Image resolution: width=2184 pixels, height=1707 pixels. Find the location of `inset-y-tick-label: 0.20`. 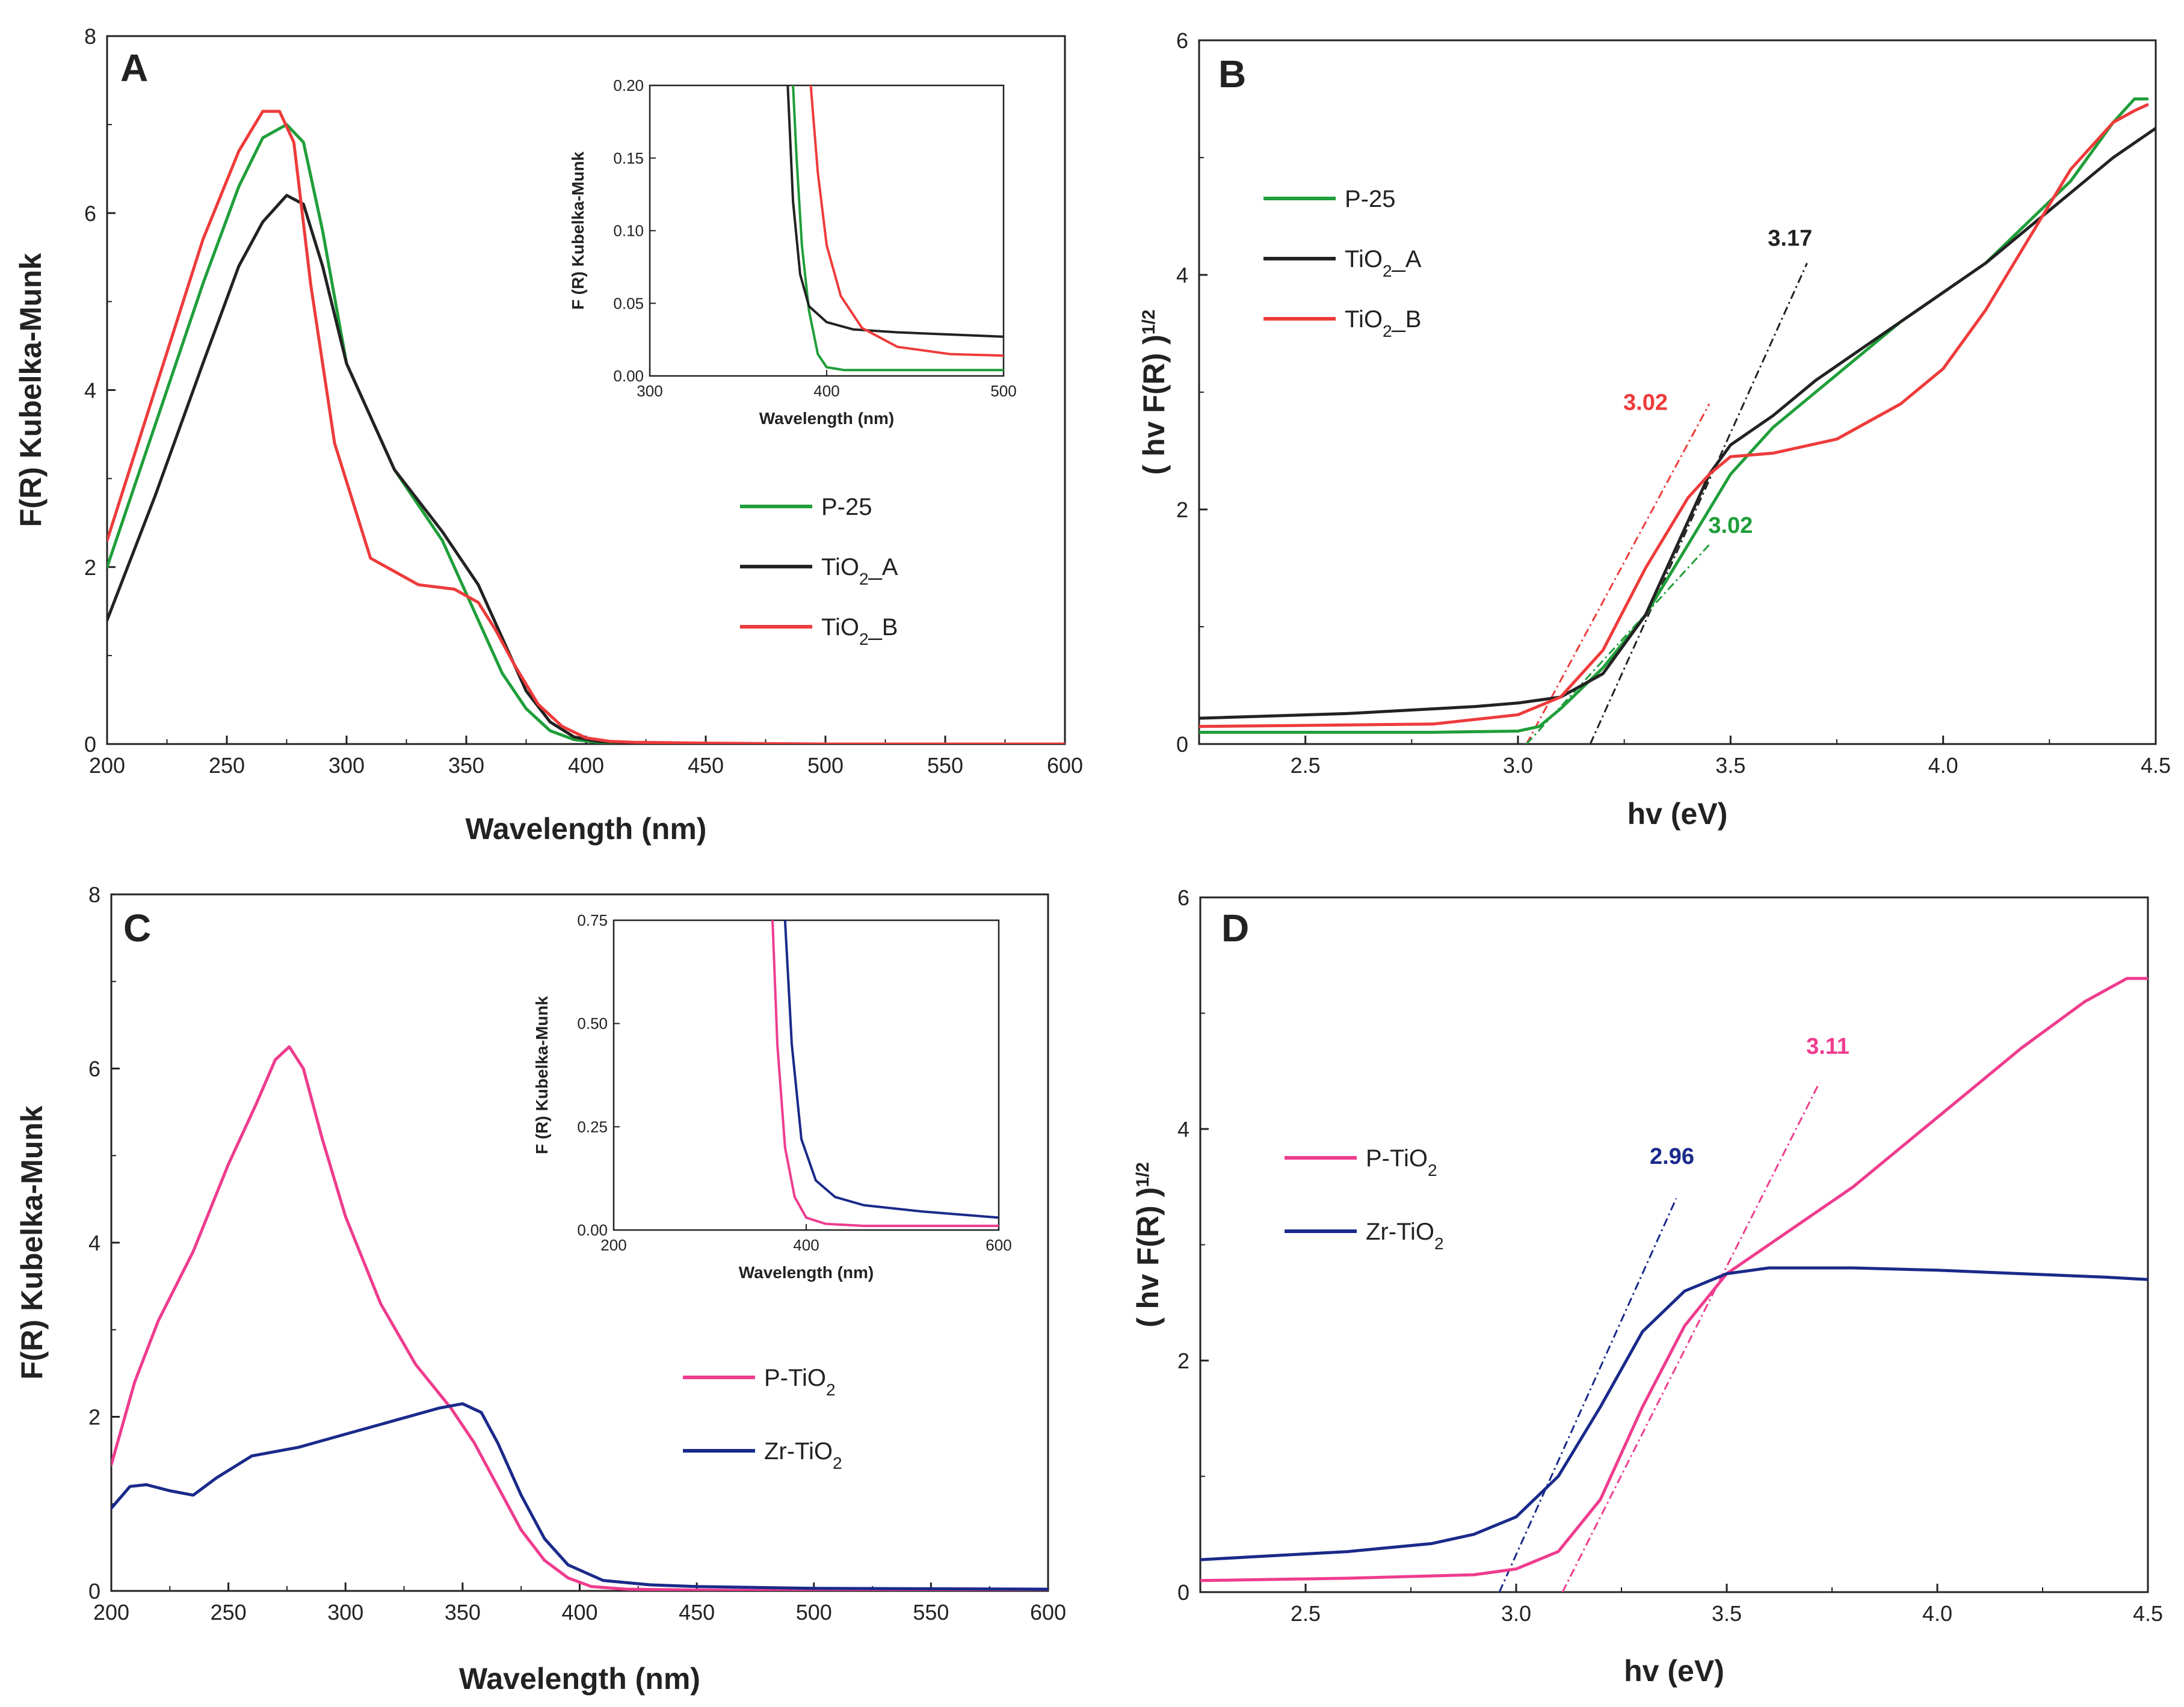

inset-y-tick-label: 0.20 is located at coordinates (629, 85).